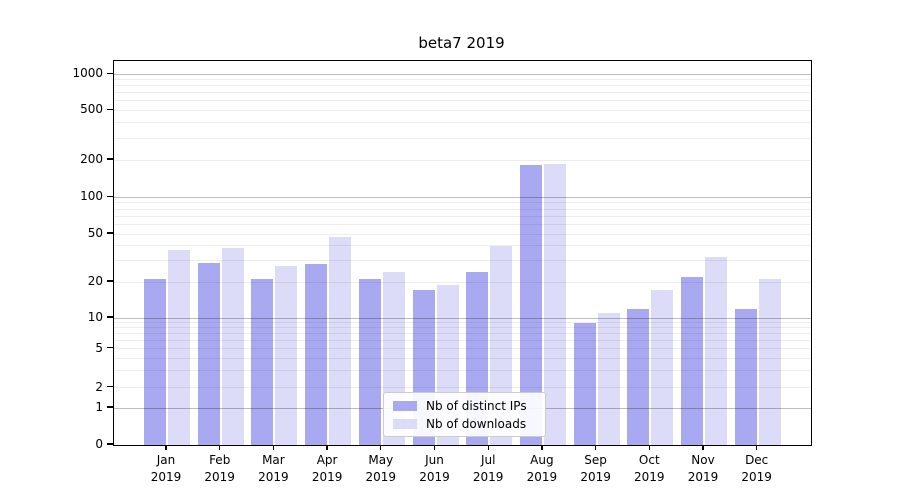 Image resolution: width=900 pixels, height=500 pixels. I want to click on bar-nb-of-distinct-ips-aug, so click(530, 304).